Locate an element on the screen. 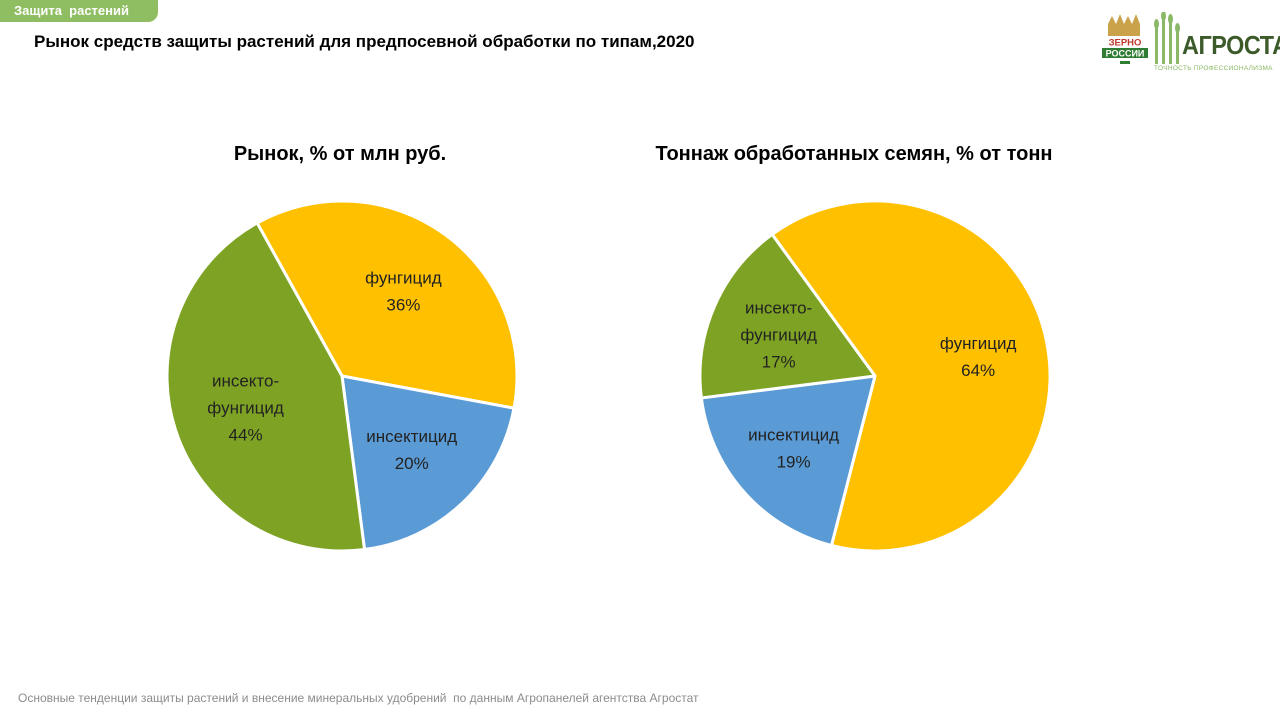 The height and width of the screenshot is (725, 1280). pie-slice-market-insecticide is located at coordinates (428, 463).